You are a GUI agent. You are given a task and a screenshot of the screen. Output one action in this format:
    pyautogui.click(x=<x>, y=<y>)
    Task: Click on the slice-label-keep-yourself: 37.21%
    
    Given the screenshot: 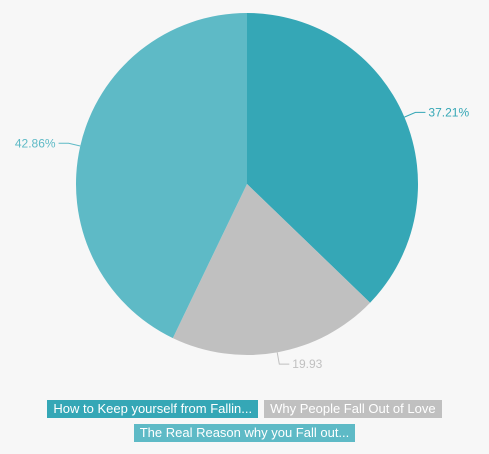 What is the action you would take?
    pyautogui.click(x=448, y=112)
    